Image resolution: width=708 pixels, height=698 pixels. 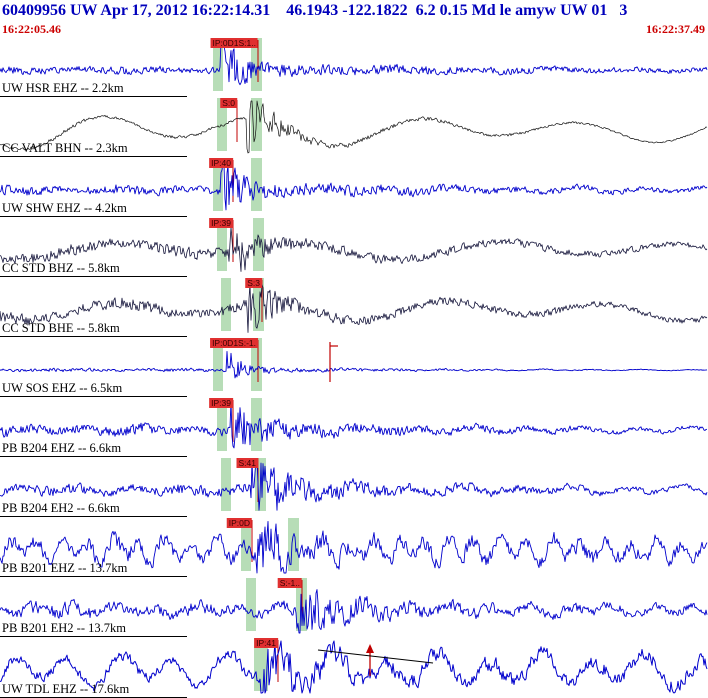 What do you see at coordinates (354, 29) in the screenshot?
I see `time-range-bar: 16:22:05.46 16:22:37.49` at bounding box center [354, 29].